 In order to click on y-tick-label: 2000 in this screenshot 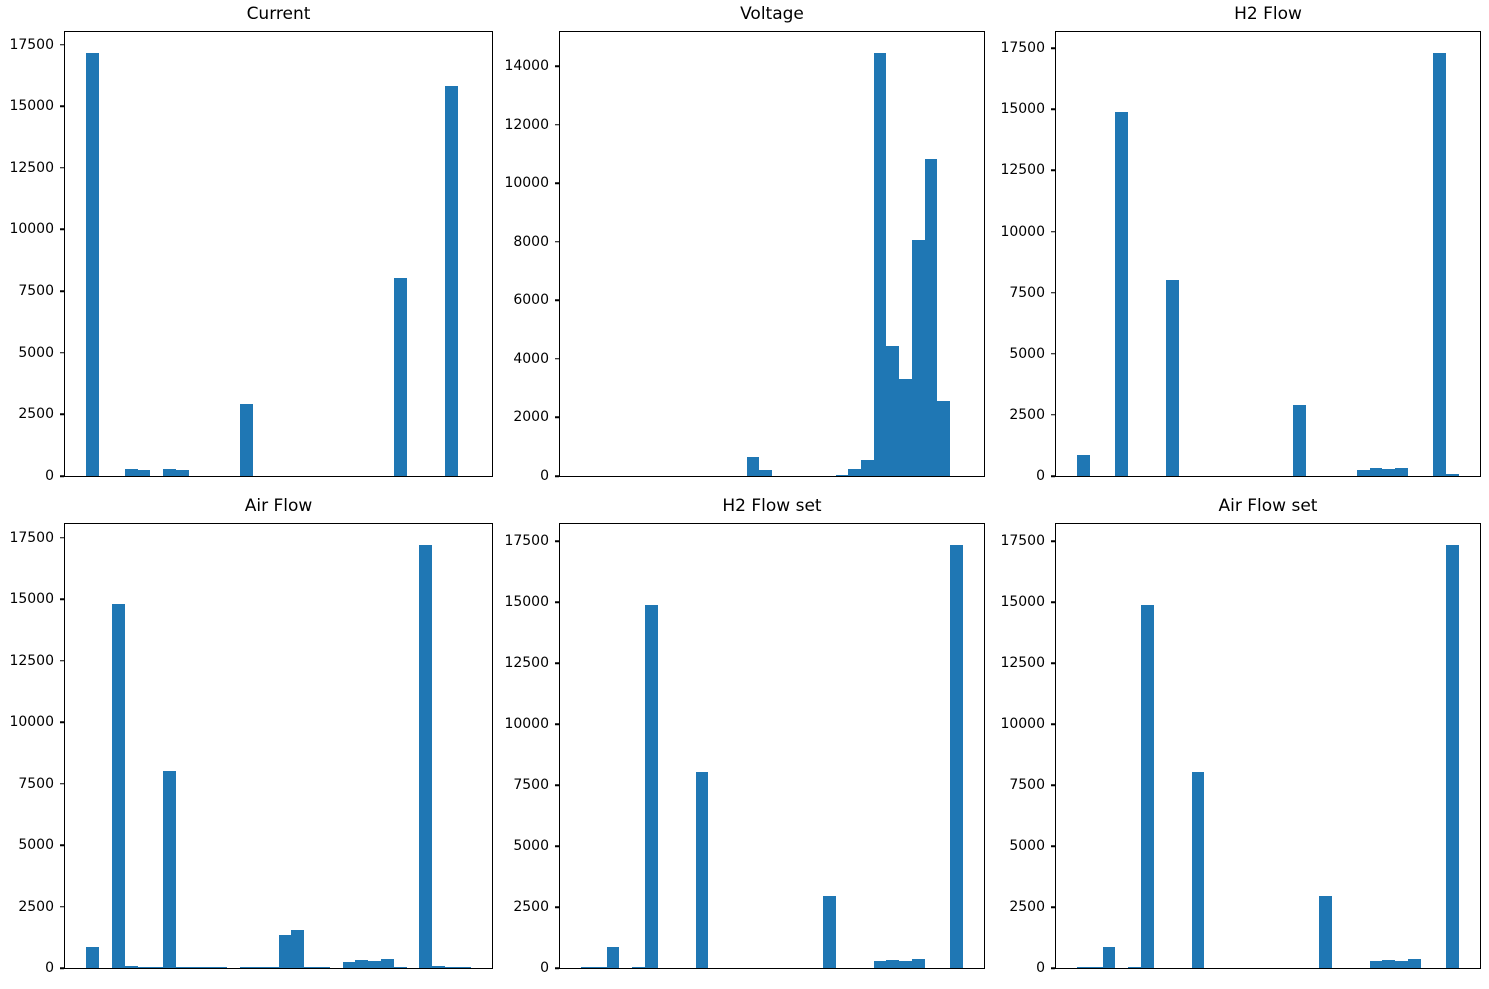, I will do `click(531, 417)`.